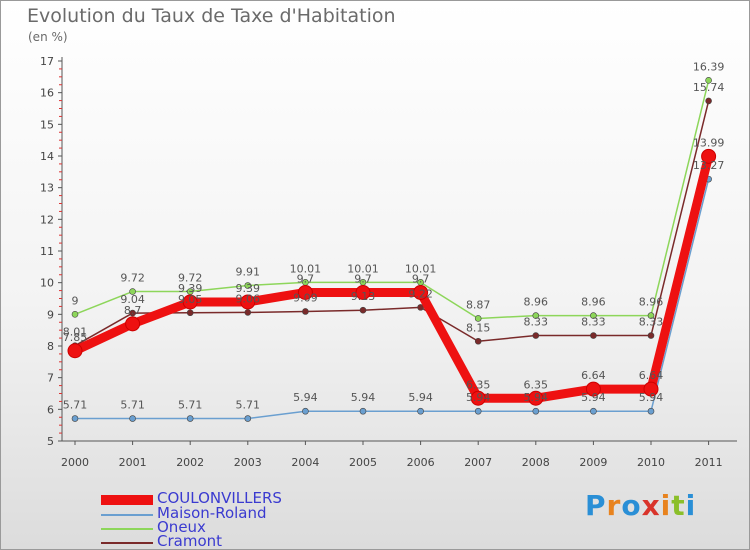 The image size is (750, 550). What do you see at coordinates (596, 505) in the screenshot?
I see `logo-letter: P` at bounding box center [596, 505].